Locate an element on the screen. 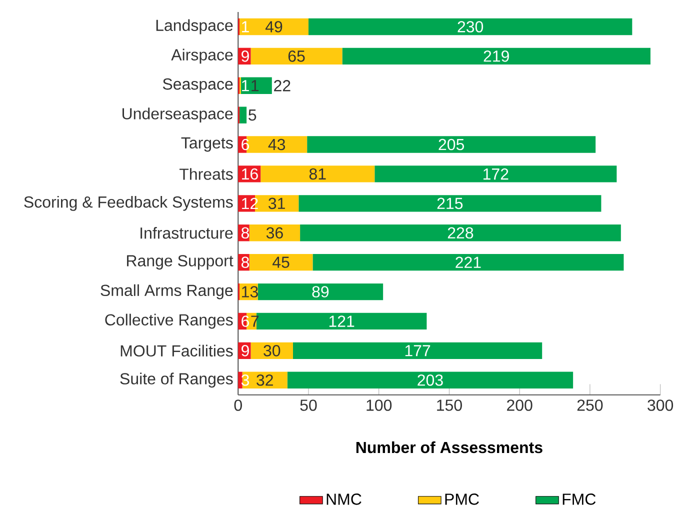 This screenshot has height=516, width=679. data-label: 31 is located at coordinates (276, 203).